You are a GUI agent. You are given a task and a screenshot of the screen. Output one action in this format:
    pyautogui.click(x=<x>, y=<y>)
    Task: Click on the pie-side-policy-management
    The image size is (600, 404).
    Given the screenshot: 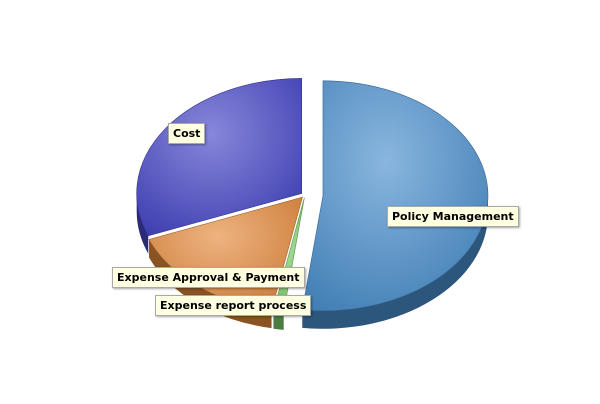 What is the action you would take?
    pyautogui.click(x=395, y=262)
    